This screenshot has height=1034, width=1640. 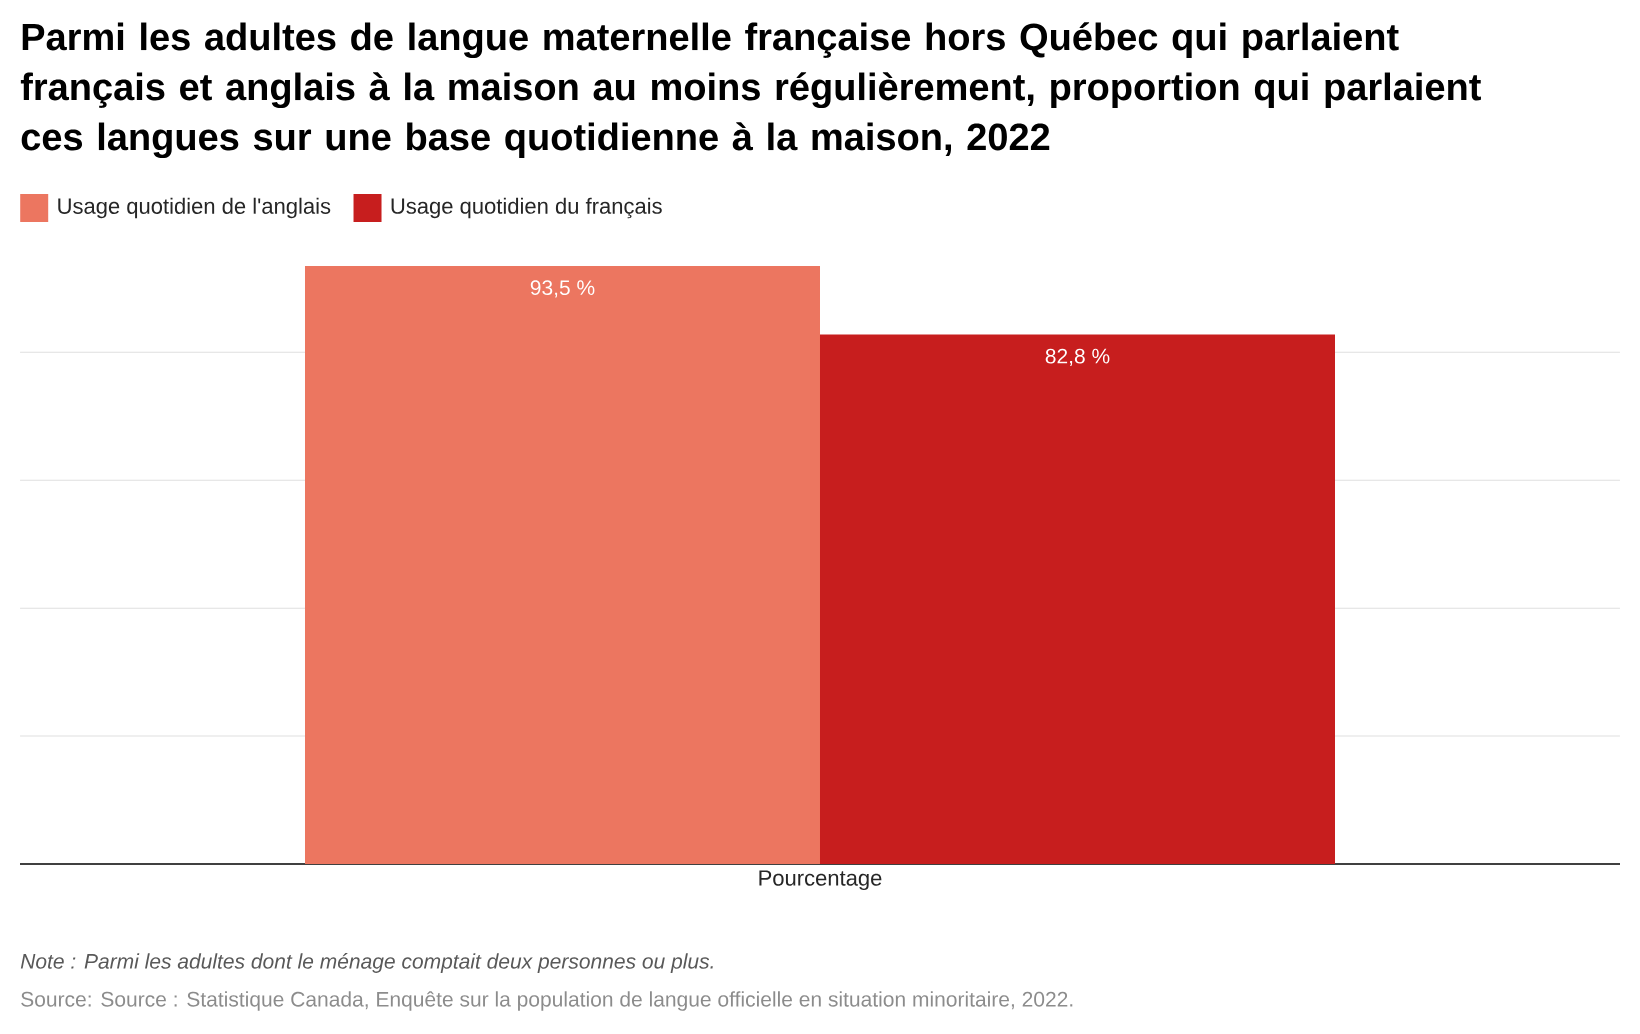 What do you see at coordinates (366, 963) in the screenshot?
I see `text: Note : Parmi les adultes dont le ménage comptait deux personnes ou plus.` at bounding box center [366, 963].